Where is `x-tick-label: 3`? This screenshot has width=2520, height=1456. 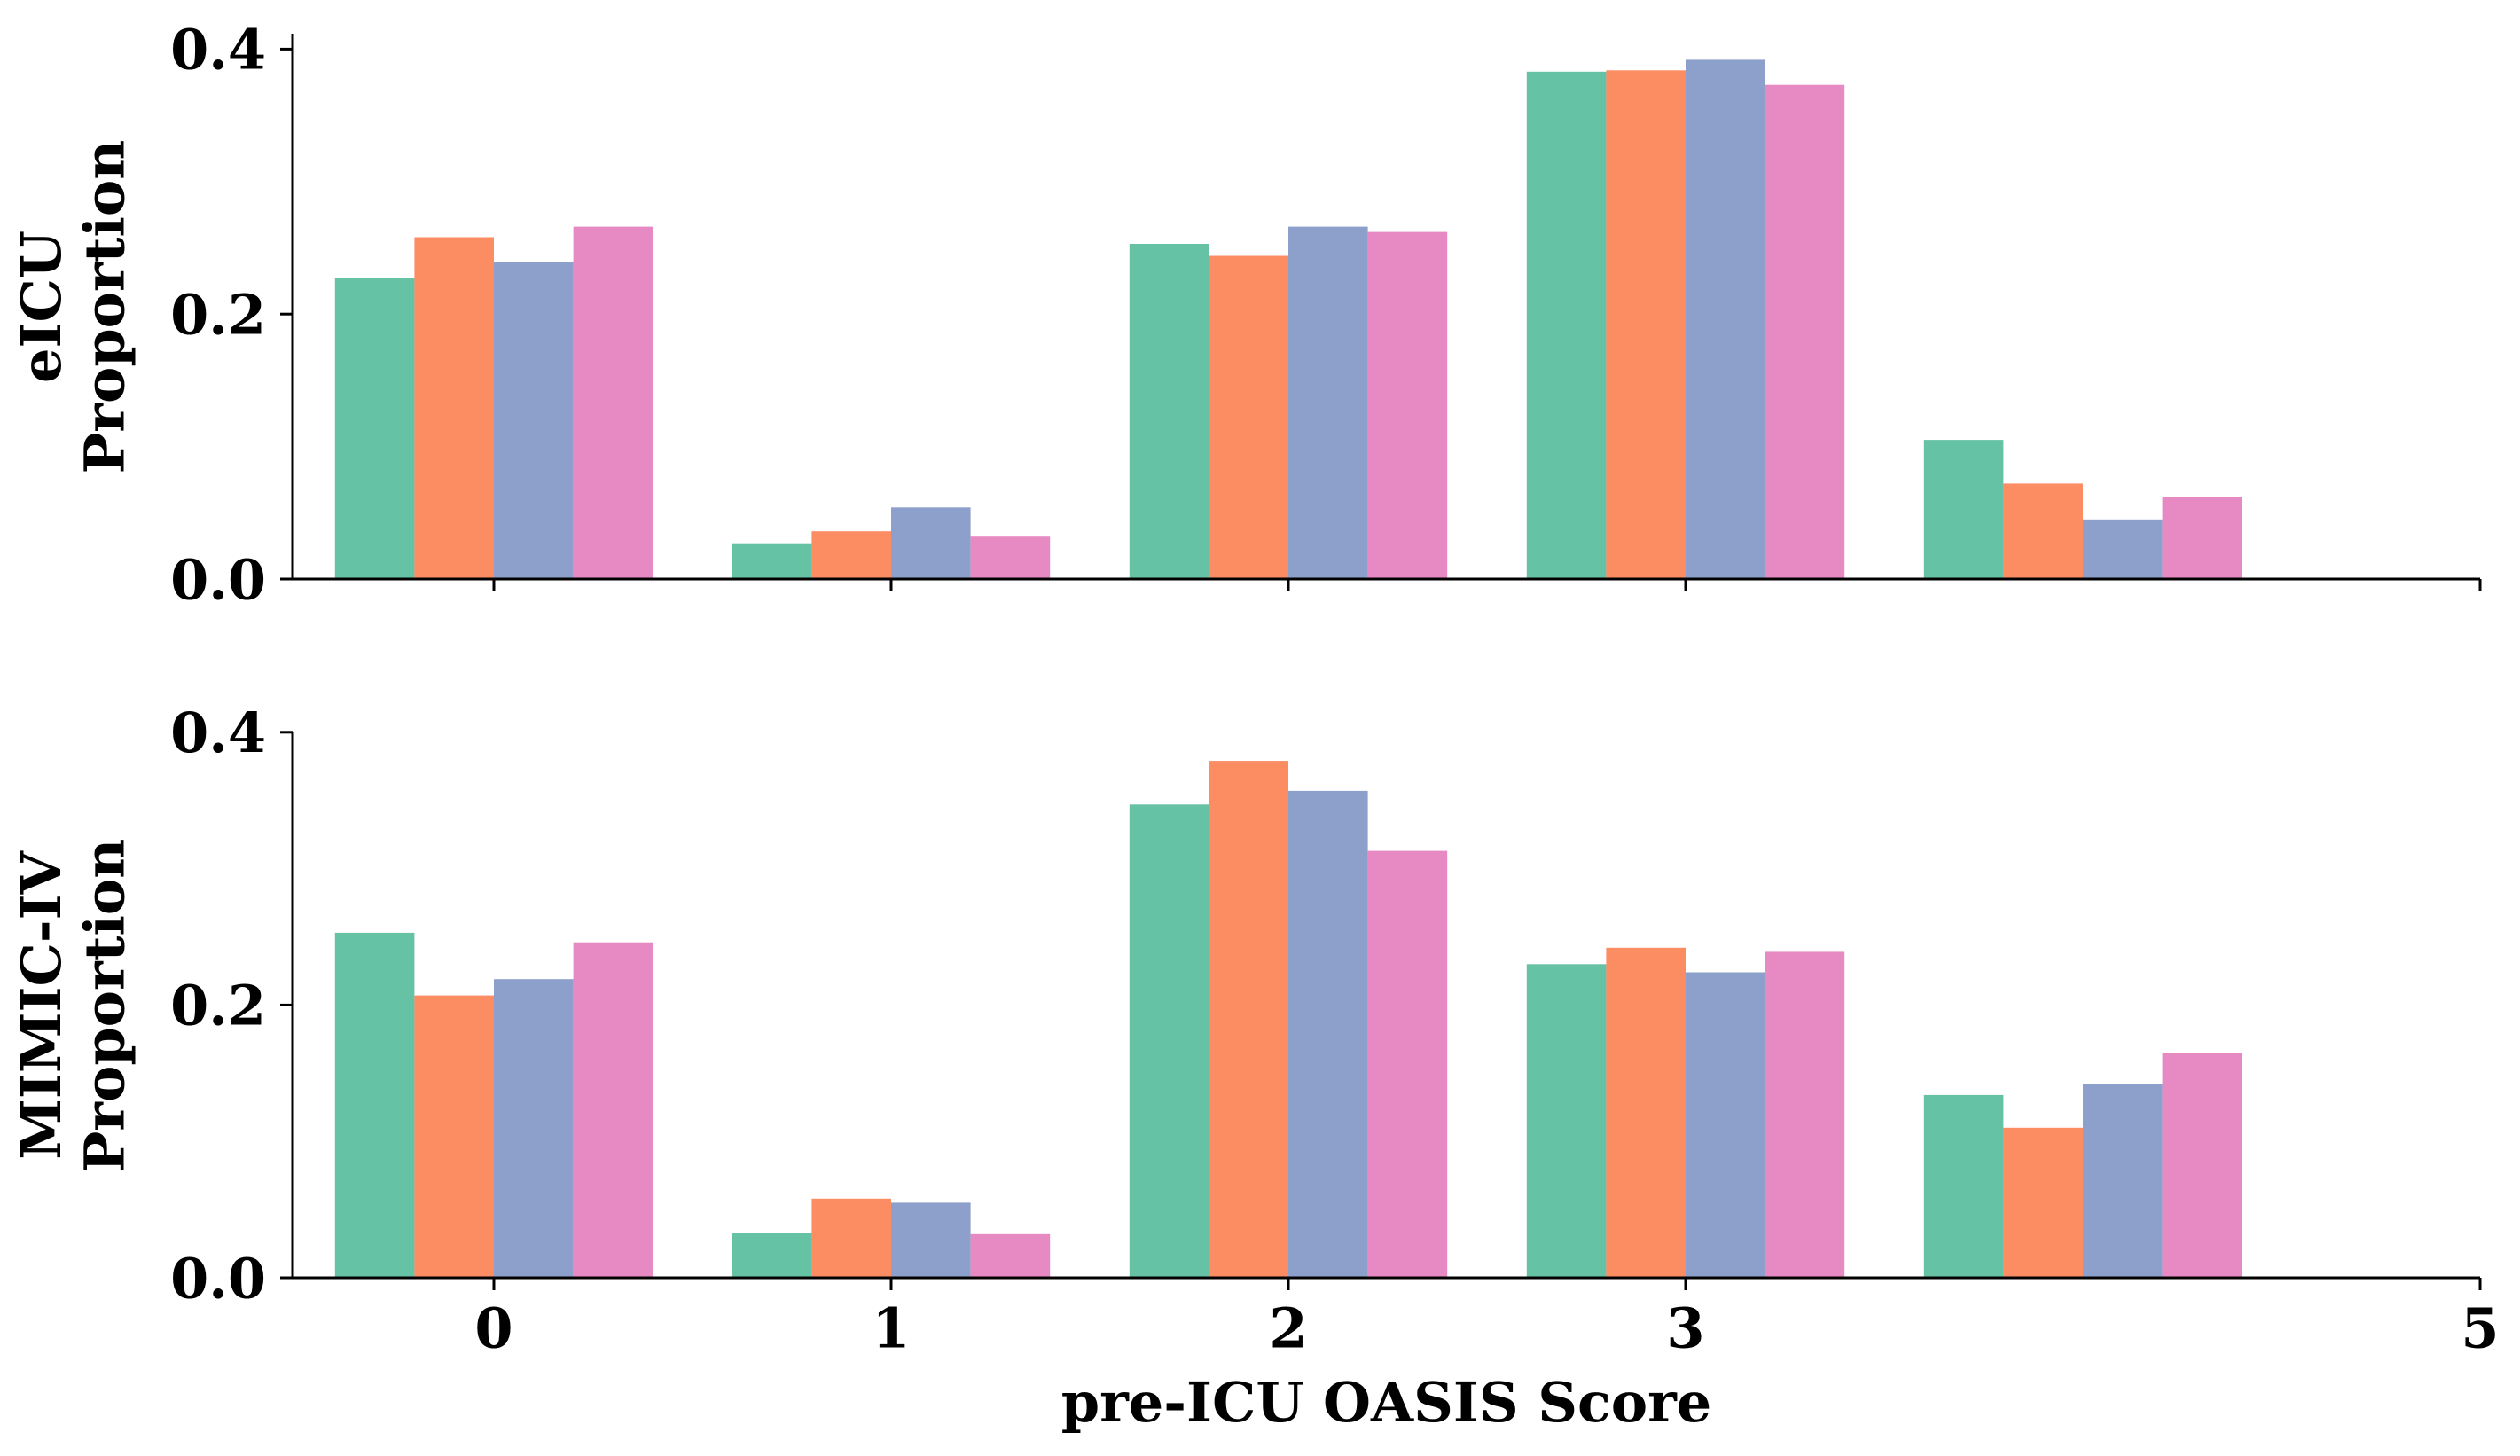
x-tick-label: 3 is located at coordinates (1685, 1328).